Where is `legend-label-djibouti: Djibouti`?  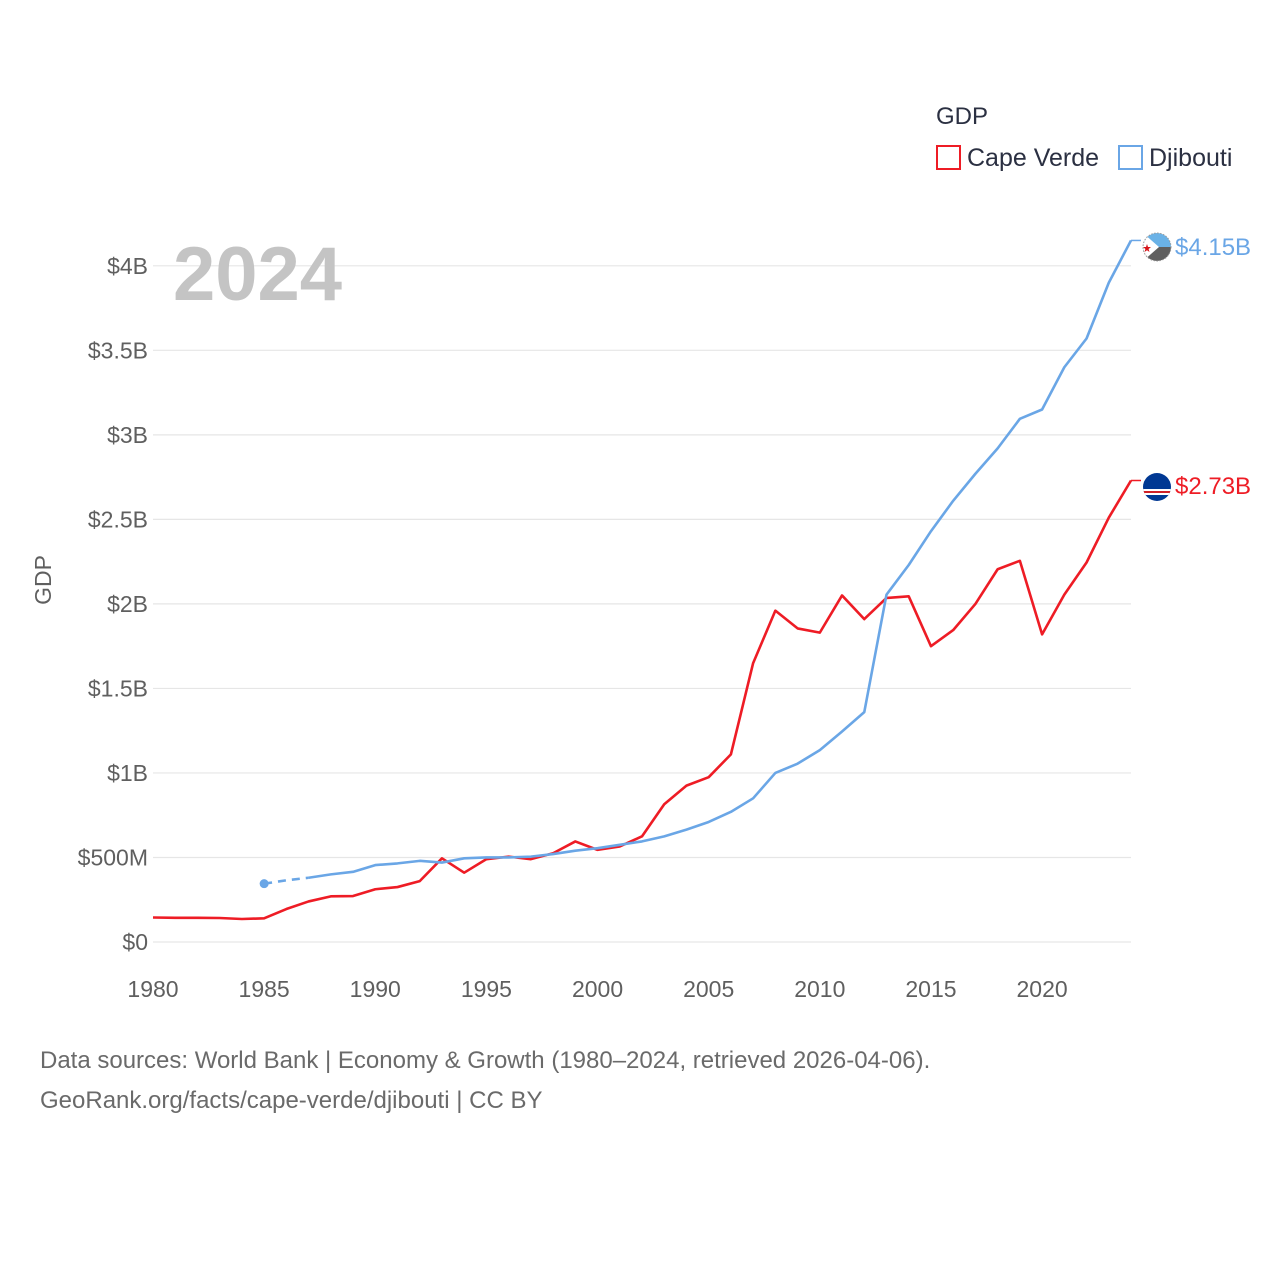 legend-label-djibouti: Djibouti is located at coordinates (1190, 158).